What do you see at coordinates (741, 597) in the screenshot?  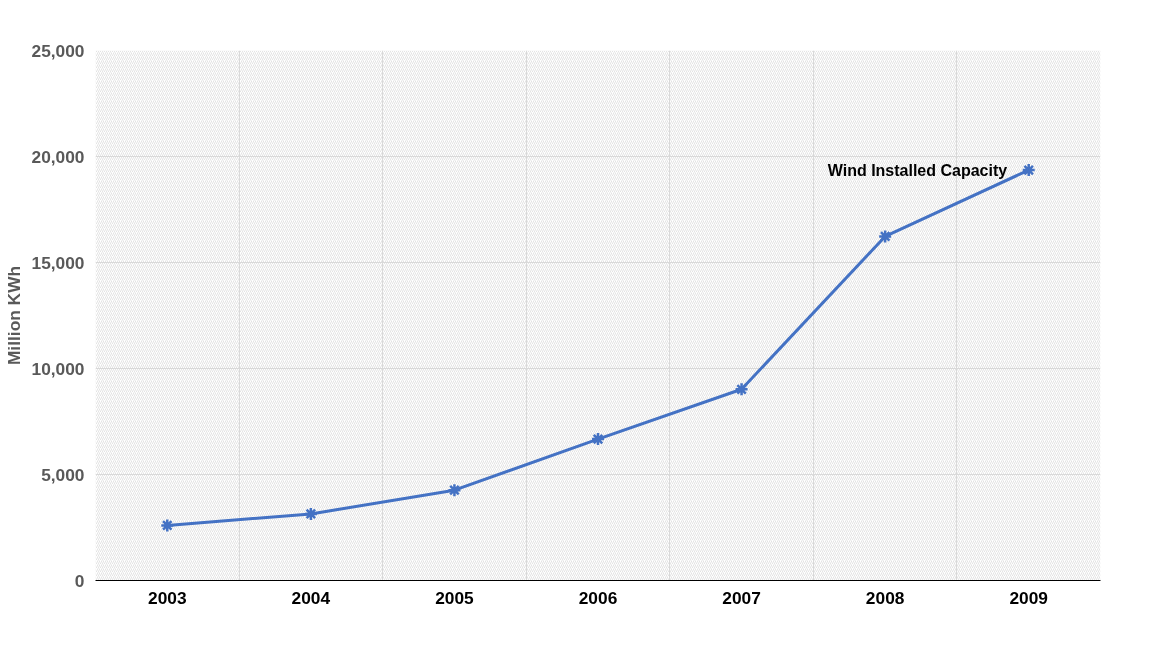 I see `x-tick-label: 2007` at bounding box center [741, 597].